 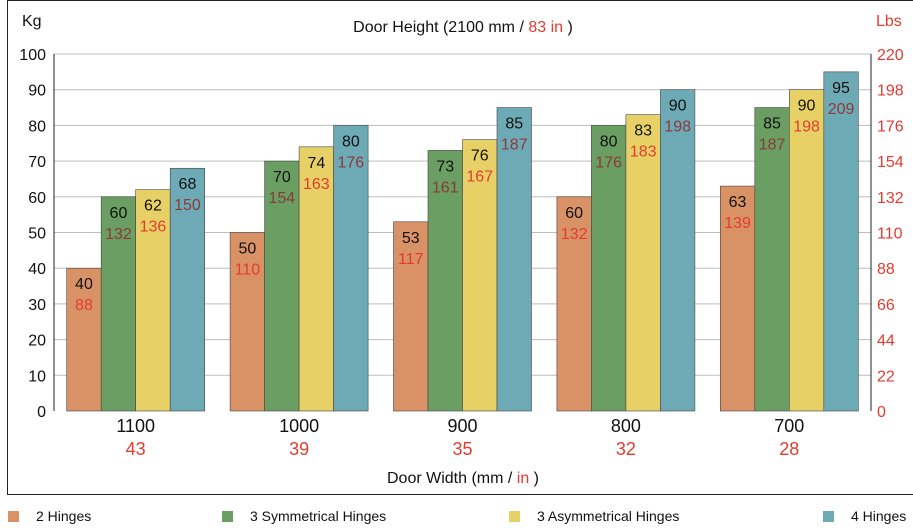 I want to click on bar-lbs-label: 88, so click(x=84, y=305).